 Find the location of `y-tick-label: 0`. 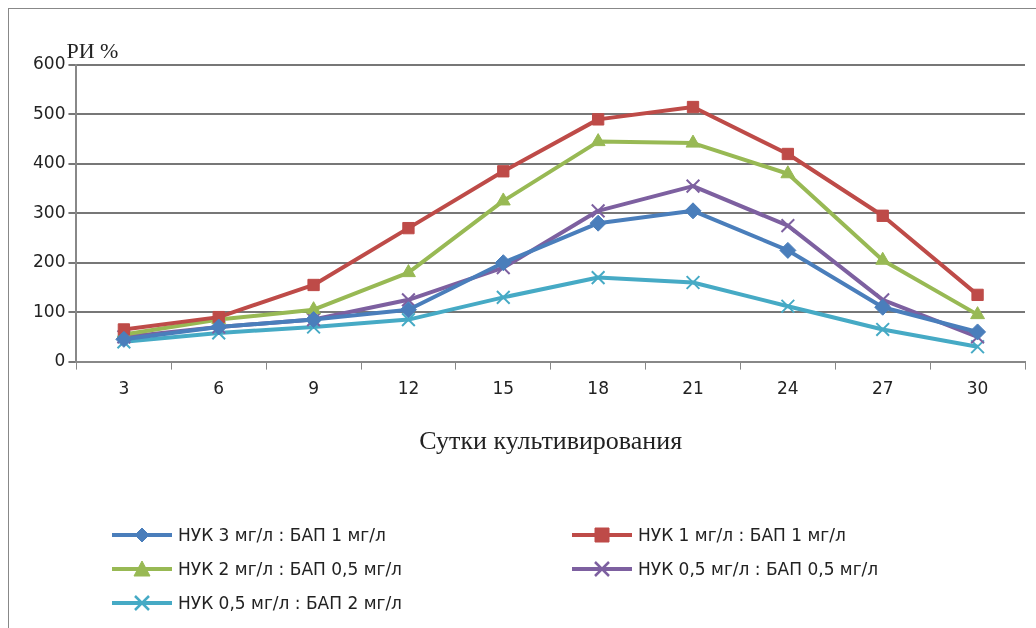

y-tick-label: 0 is located at coordinates (60, 360).